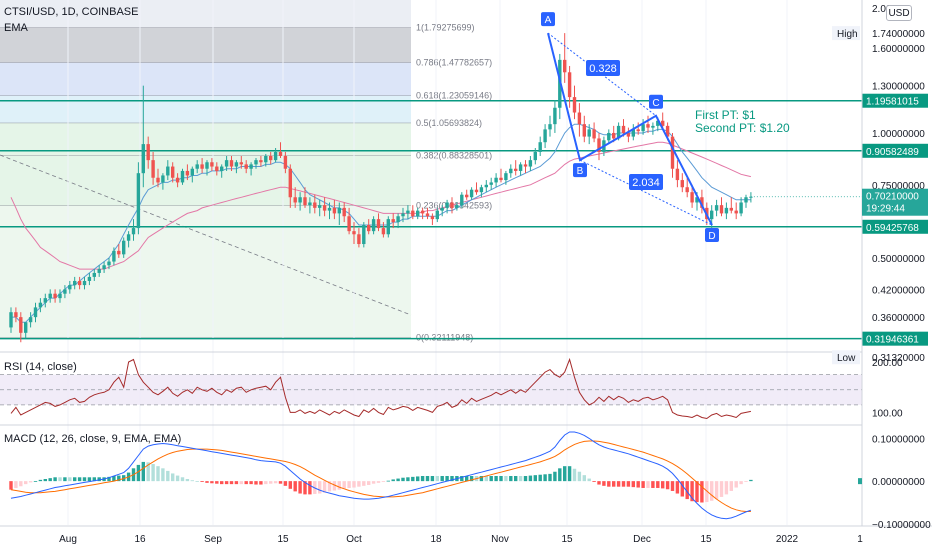  Describe the element at coordinates (580, 171) in the screenshot. I see `pattern-point-label: B` at that location.